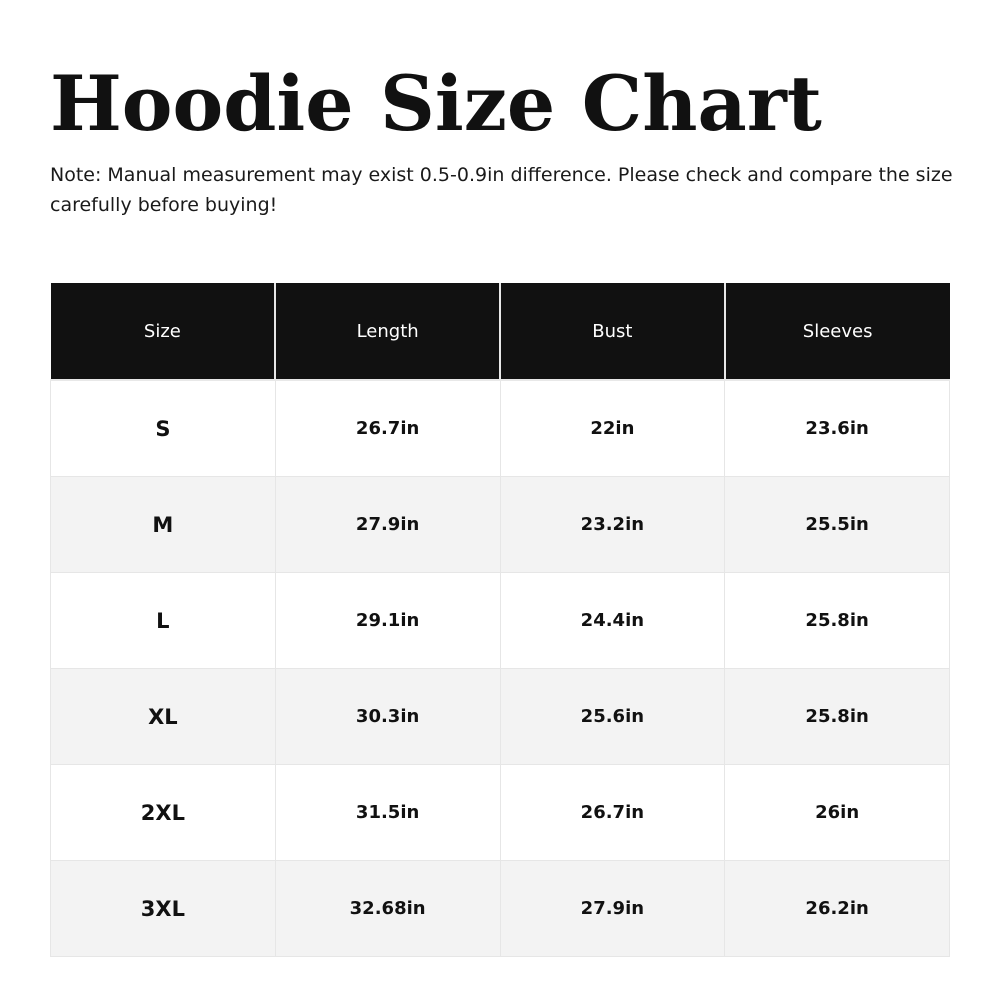 This screenshot has height=1000, width=1000. I want to click on header-sleeves: Sleeves, so click(836, 332).